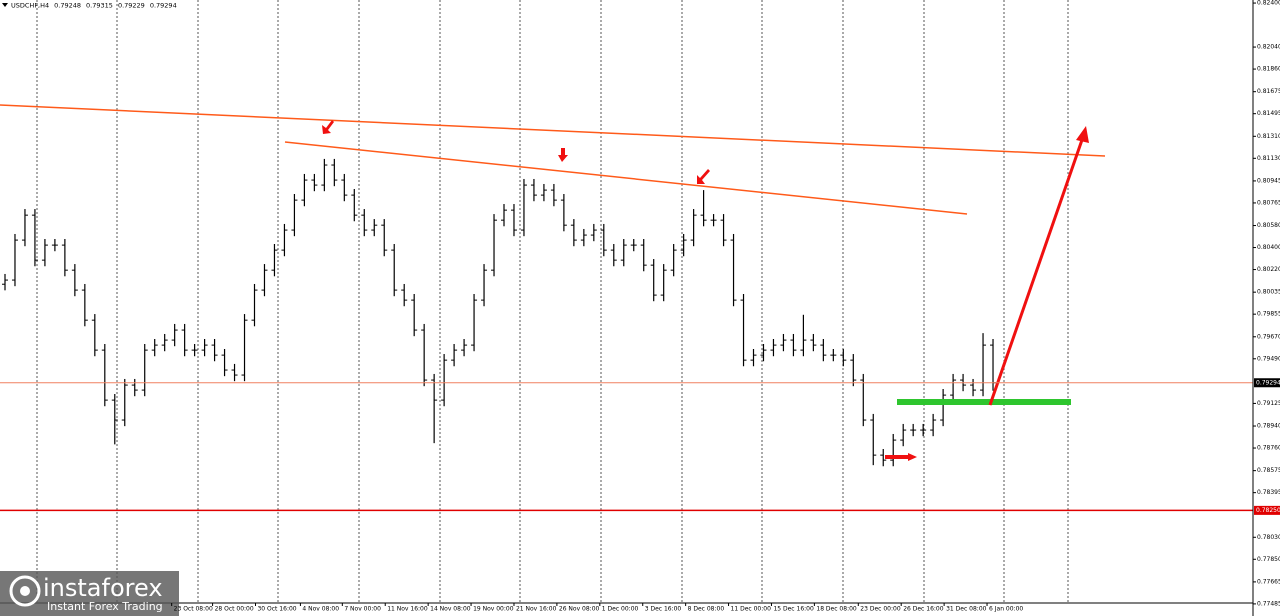 The image size is (1280, 616). I want to click on header: USDCHF,H4 0.79248 0.79315 0.79229 0.79294, so click(89, 6).